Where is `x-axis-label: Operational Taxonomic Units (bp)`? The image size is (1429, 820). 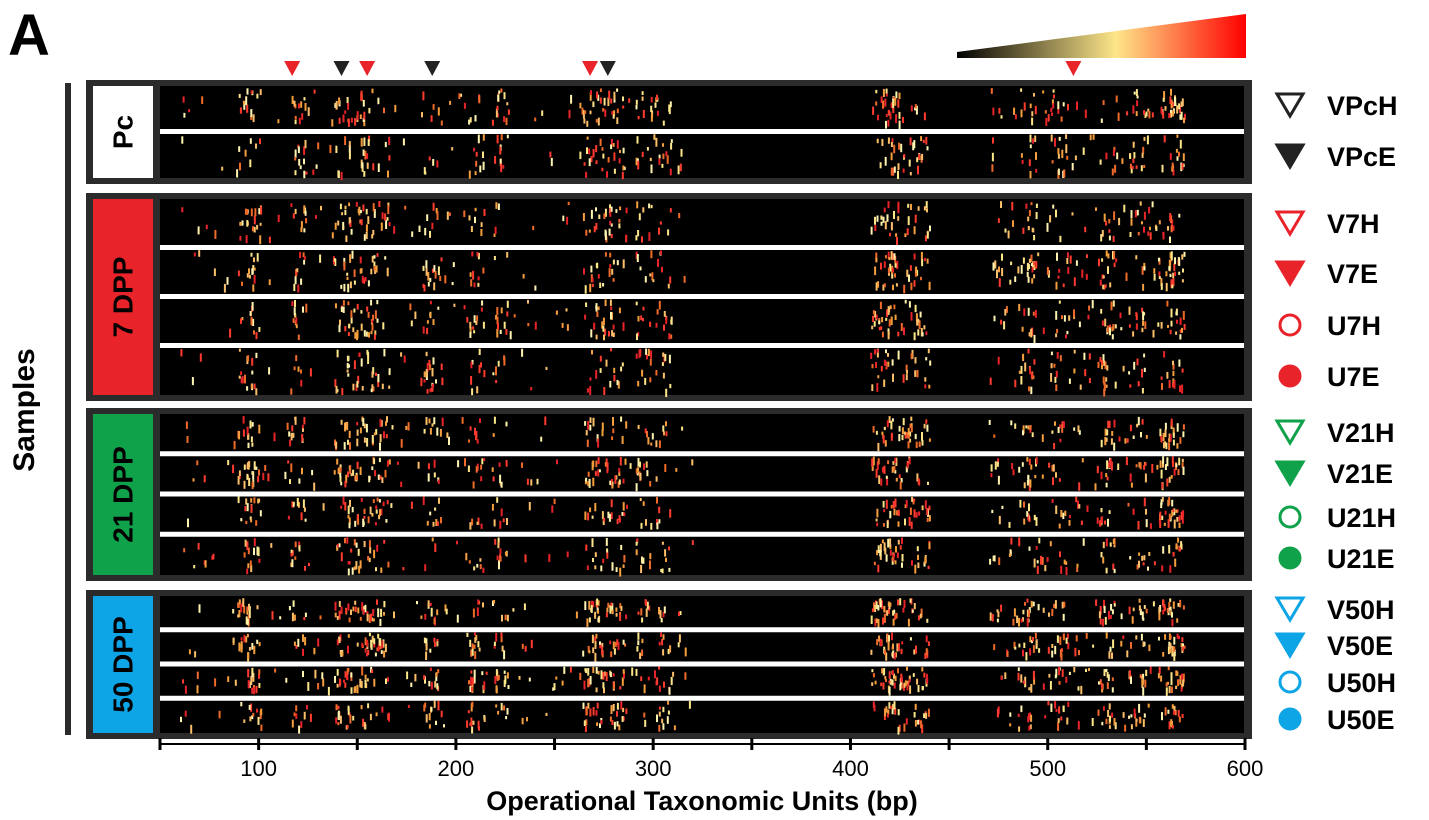 x-axis-label: Operational Taxonomic Units (bp) is located at coordinates (702, 801).